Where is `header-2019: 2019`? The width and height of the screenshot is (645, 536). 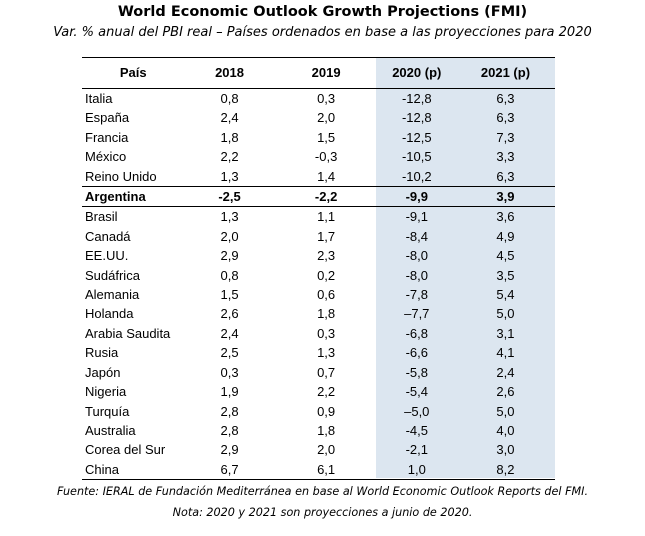 header-2019: 2019 is located at coordinates (326, 72).